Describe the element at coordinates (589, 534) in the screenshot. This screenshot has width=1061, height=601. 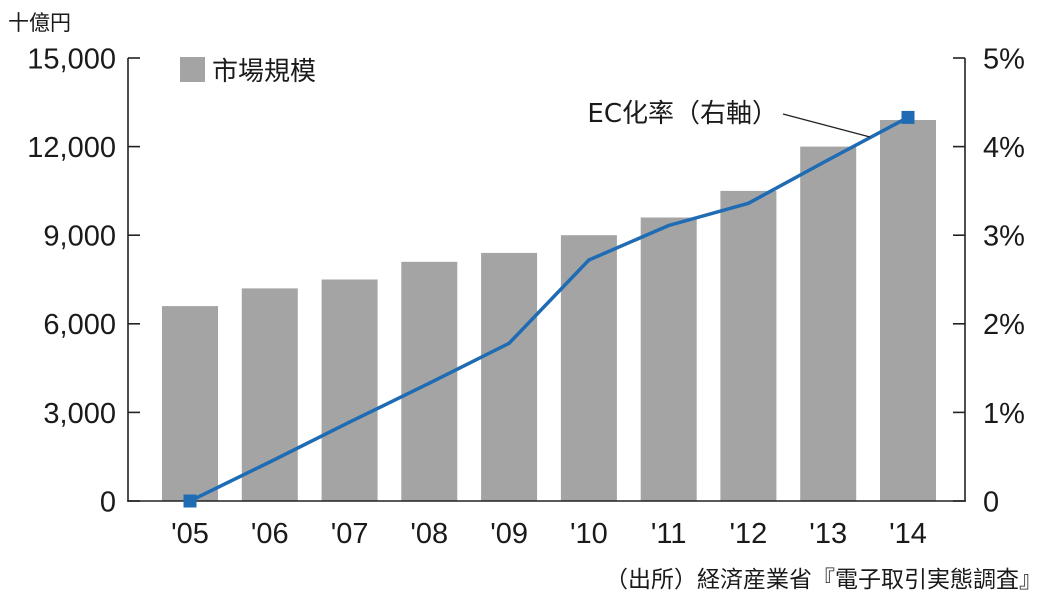
I see `x-tick-label-10: '10` at that location.